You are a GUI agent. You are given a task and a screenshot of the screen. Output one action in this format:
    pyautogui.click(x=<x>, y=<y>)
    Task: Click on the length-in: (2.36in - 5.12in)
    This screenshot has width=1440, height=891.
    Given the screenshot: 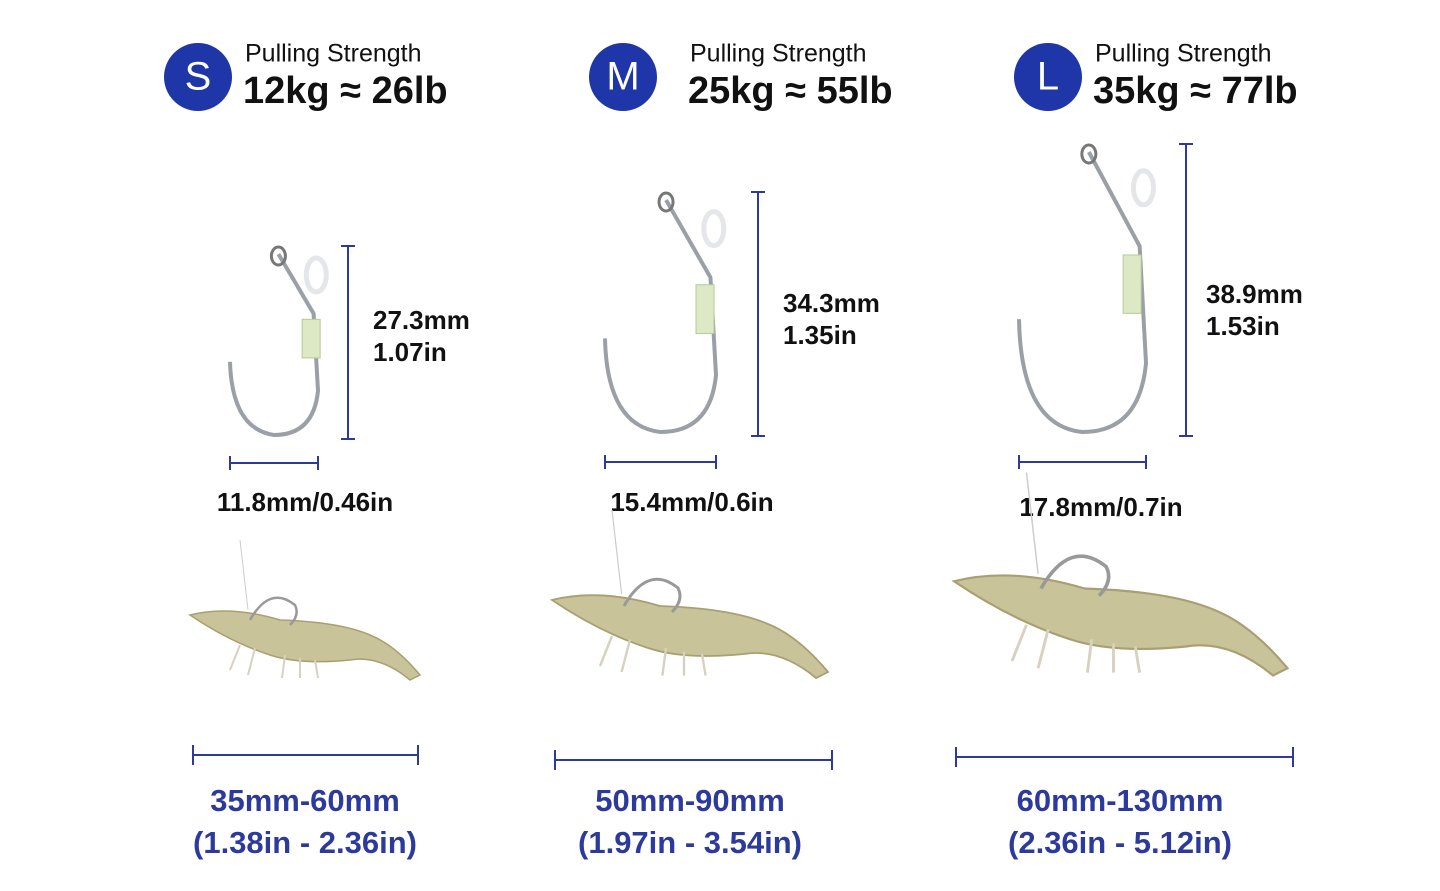 What is the action you would take?
    pyautogui.click(x=1120, y=842)
    